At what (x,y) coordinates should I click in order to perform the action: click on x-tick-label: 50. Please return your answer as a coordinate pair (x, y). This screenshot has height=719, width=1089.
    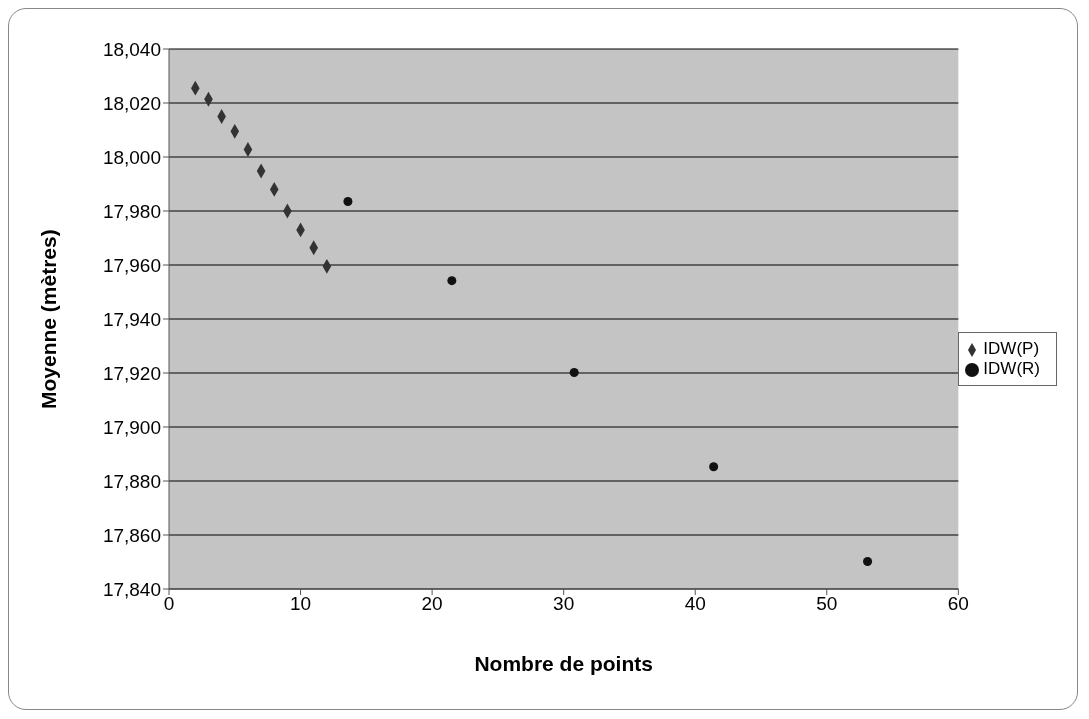
    Looking at the image, I should click on (827, 604).